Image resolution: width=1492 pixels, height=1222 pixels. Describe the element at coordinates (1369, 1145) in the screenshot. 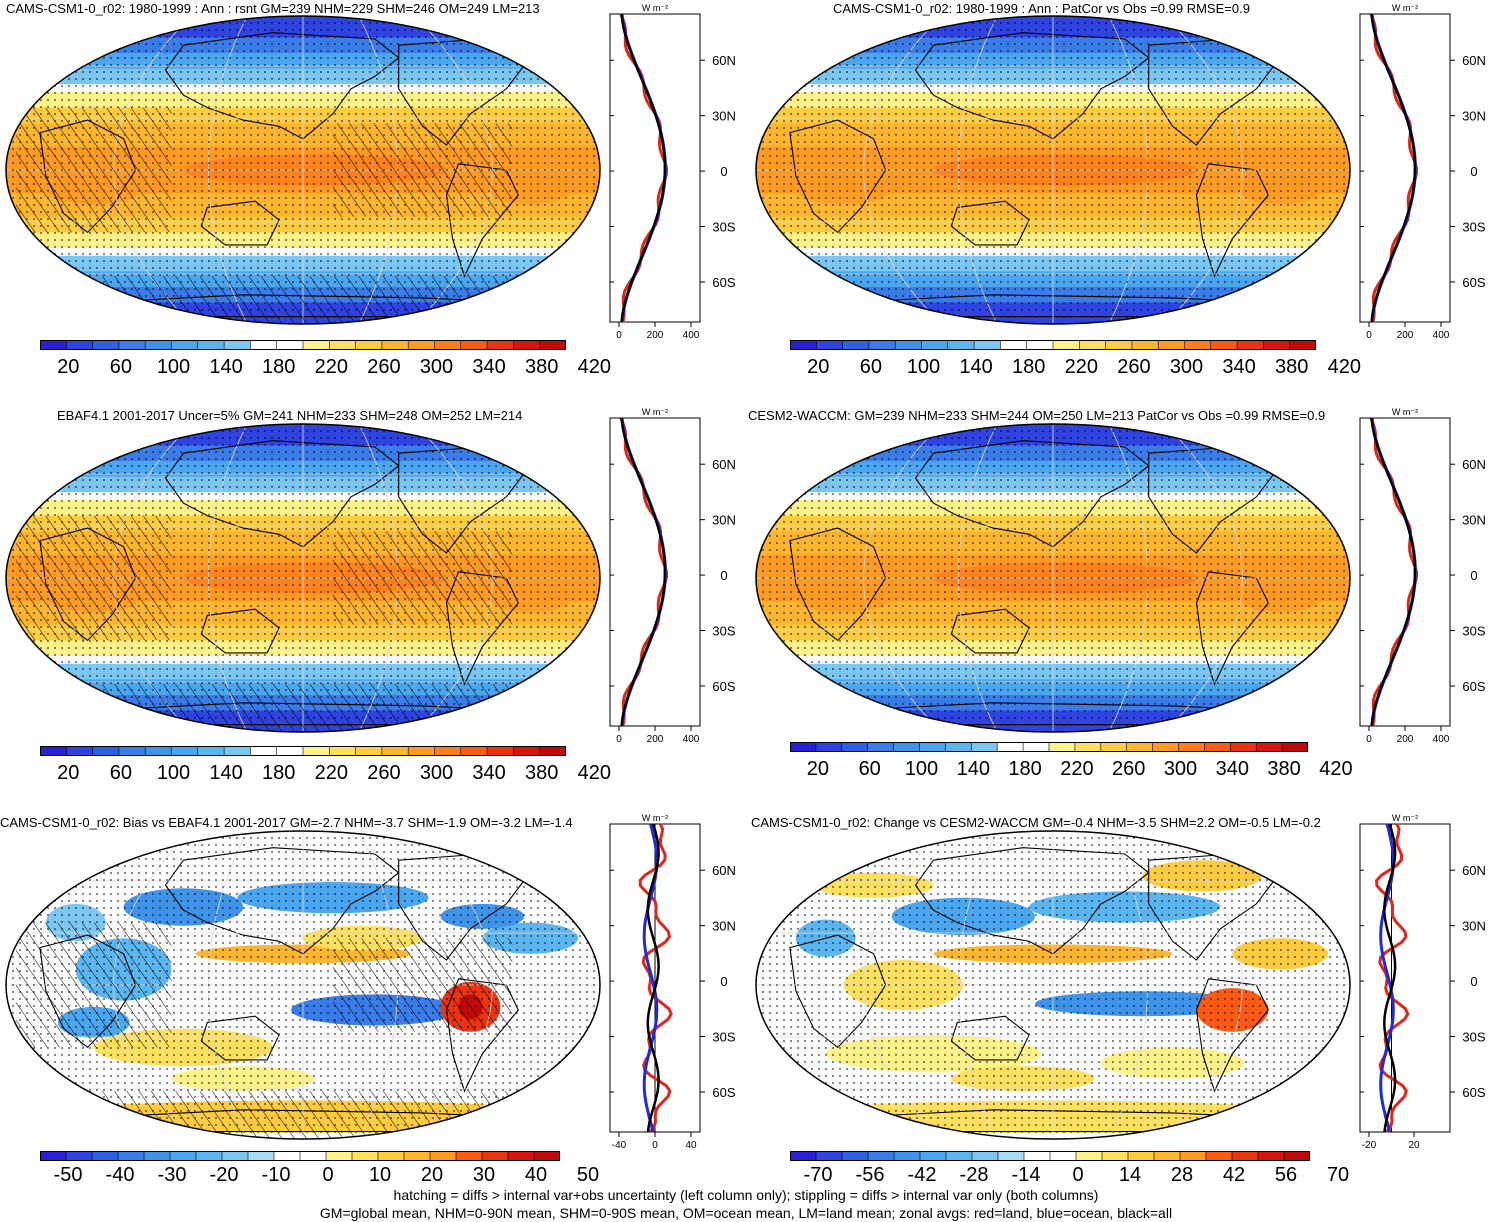

I see `zonal-x-label: -20` at that location.